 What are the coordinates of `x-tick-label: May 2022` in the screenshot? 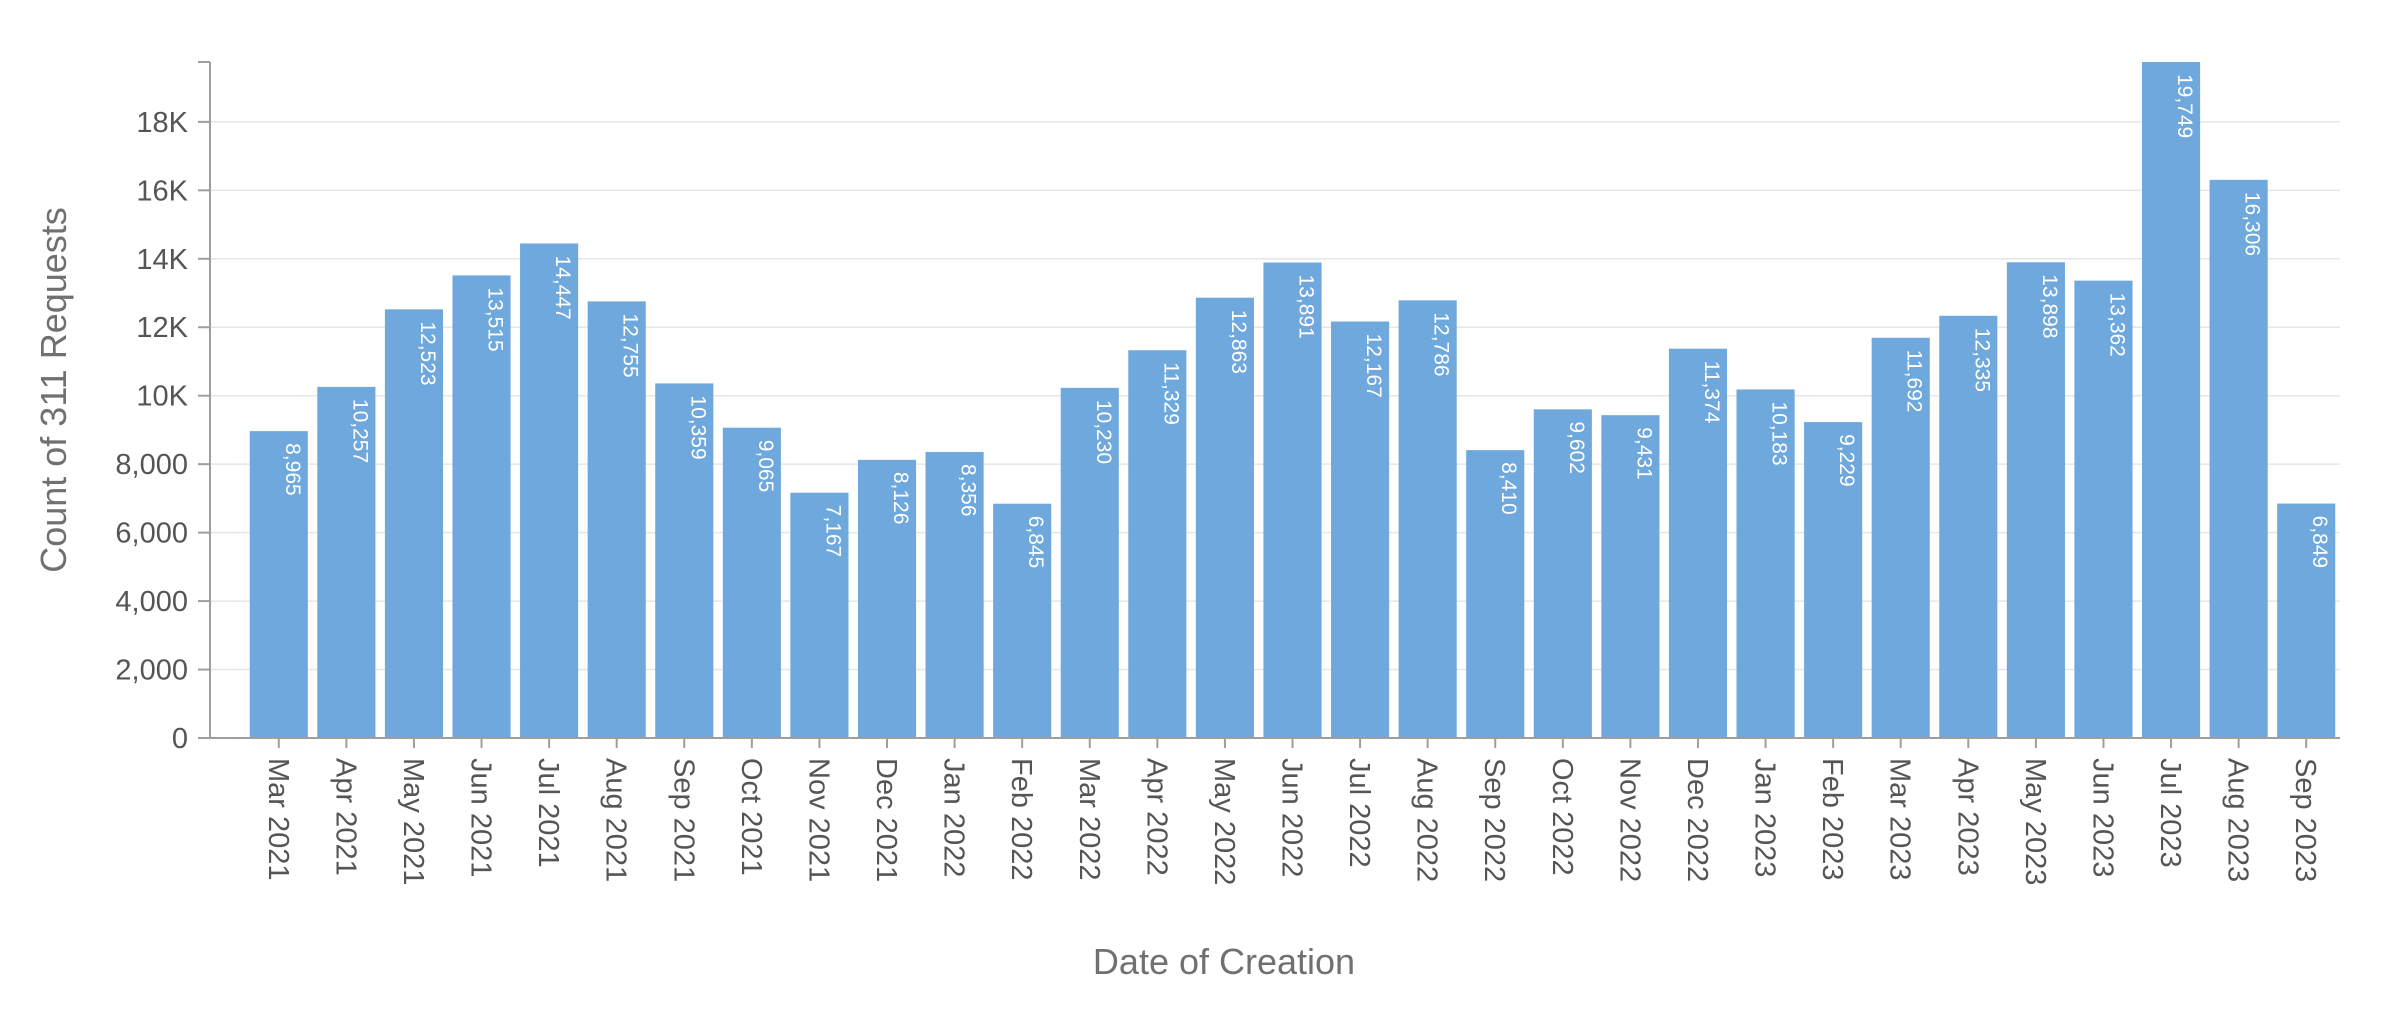 It's located at (1224, 821).